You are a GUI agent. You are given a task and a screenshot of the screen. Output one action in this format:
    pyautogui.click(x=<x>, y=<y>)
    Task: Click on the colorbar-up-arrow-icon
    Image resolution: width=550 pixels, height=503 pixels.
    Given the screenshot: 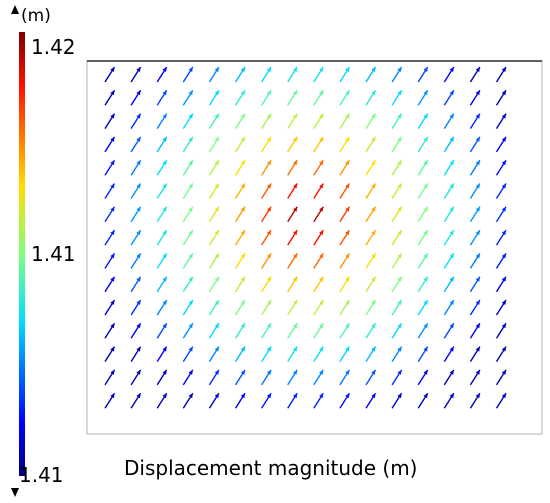 What is the action you would take?
    pyautogui.click(x=15, y=9)
    